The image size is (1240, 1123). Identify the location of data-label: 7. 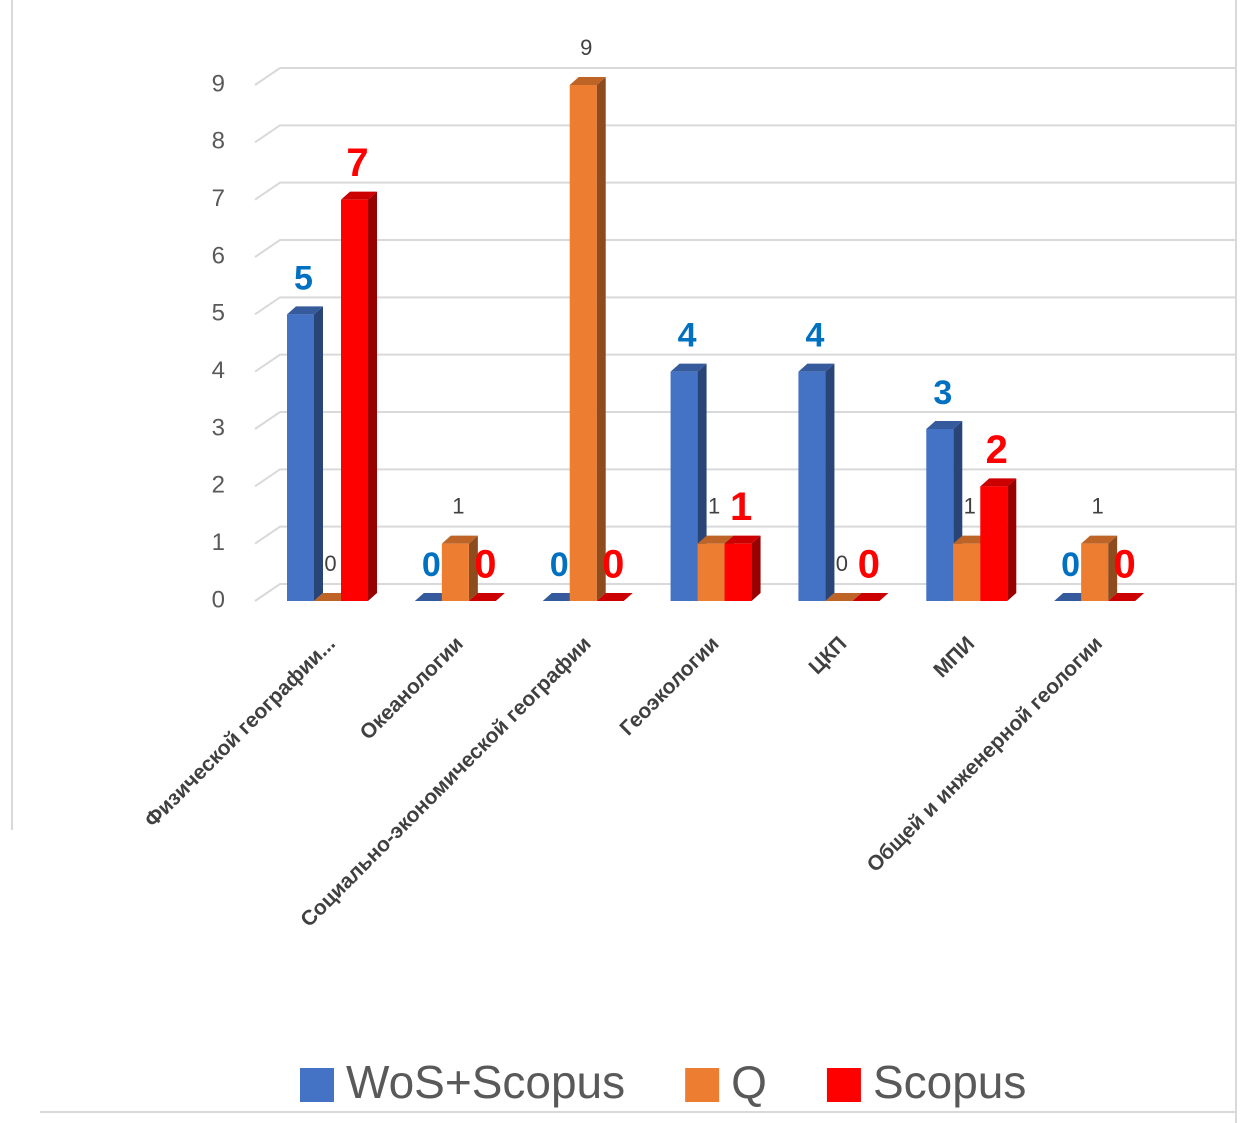
(357, 163).